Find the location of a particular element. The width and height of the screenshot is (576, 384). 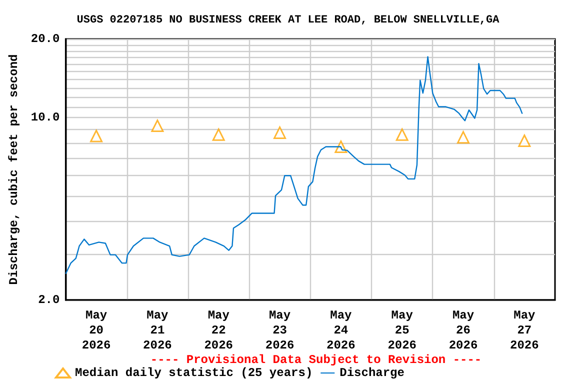

x-tick-label: May 20 2026 is located at coordinates (96, 330).